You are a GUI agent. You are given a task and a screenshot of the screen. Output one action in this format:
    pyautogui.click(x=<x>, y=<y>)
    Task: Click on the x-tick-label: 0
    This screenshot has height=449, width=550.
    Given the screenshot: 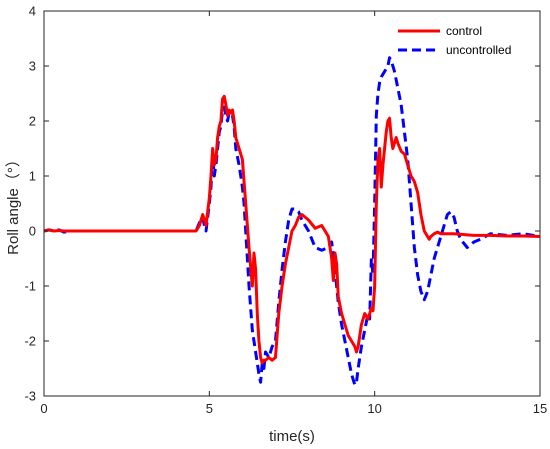 What is the action you would take?
    pyautogui.click(x=43, y=408)
    